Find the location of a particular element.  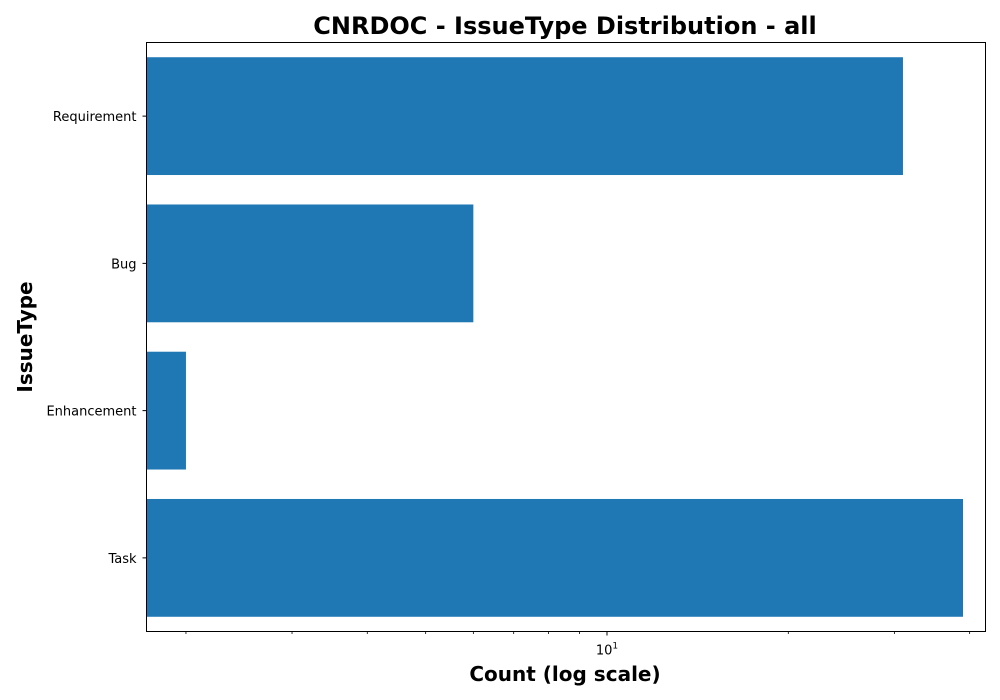

bar-task is located at coordinates (555, 558).